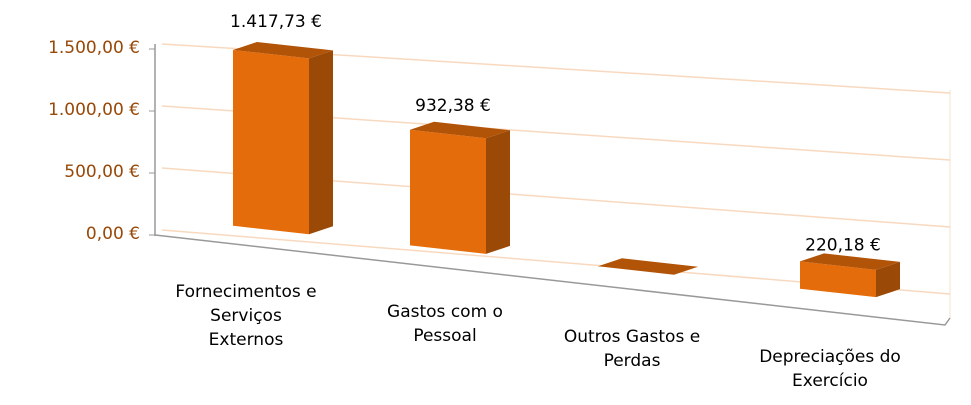 The width and height of the screenshot is (971, 405). Describe the element at coordinates (102, 172) in the screenshot. I see `y-tick-label: 500,00 €` at that location.